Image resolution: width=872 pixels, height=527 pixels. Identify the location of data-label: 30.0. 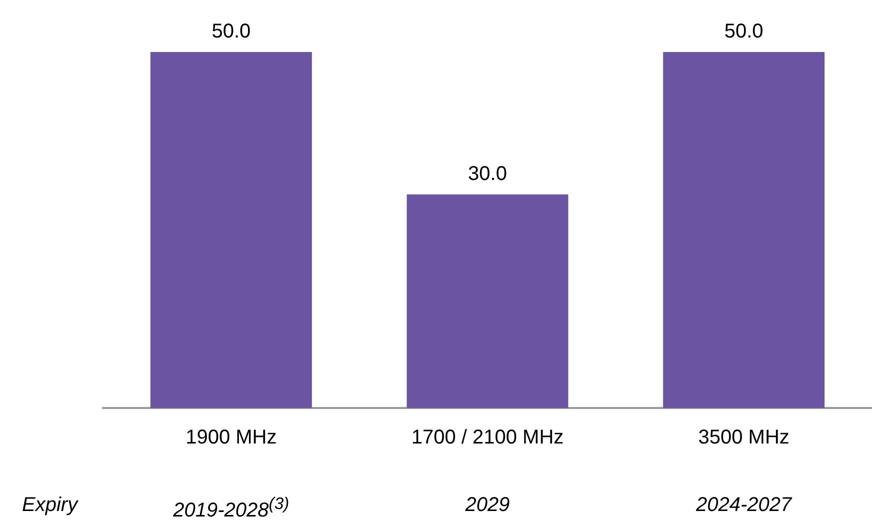
(487, 173).